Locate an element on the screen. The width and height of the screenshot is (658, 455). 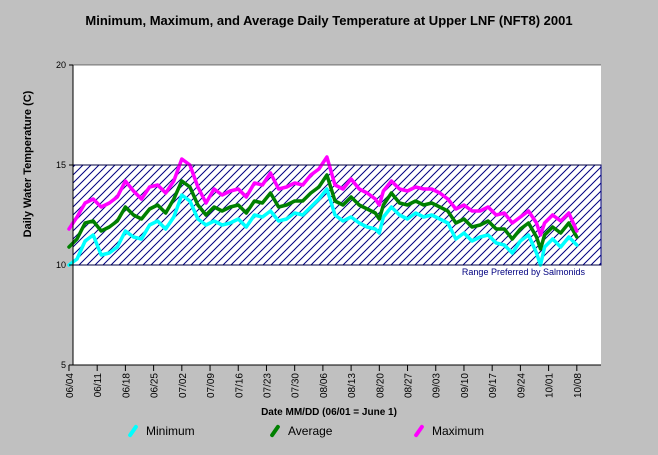
y-tick-label: 15 is located at coordinates (61, 165).